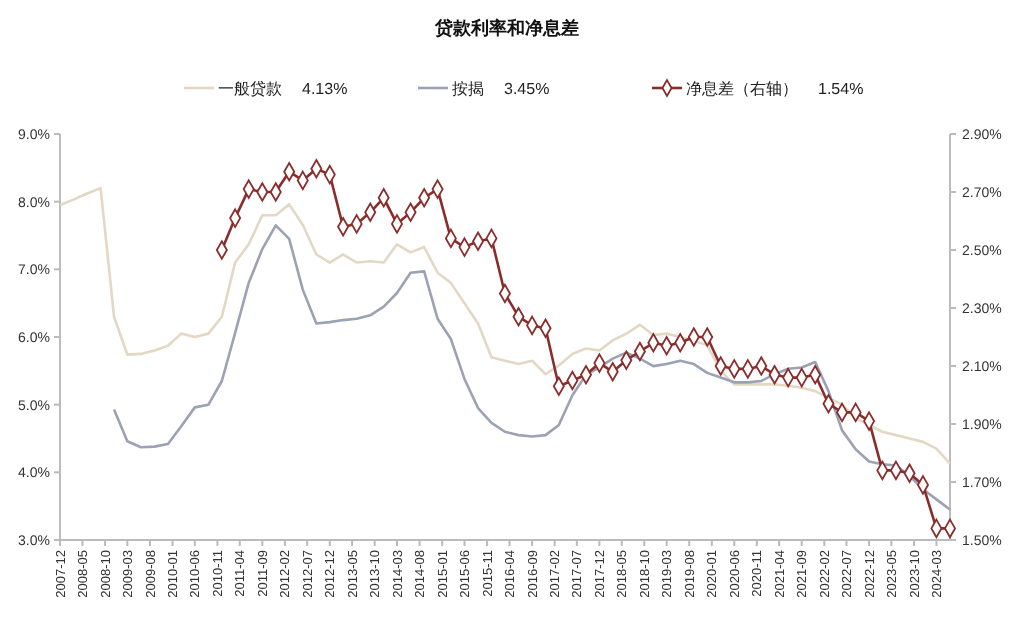  I want to click on legend-label: 按揭, so click(468, 89).